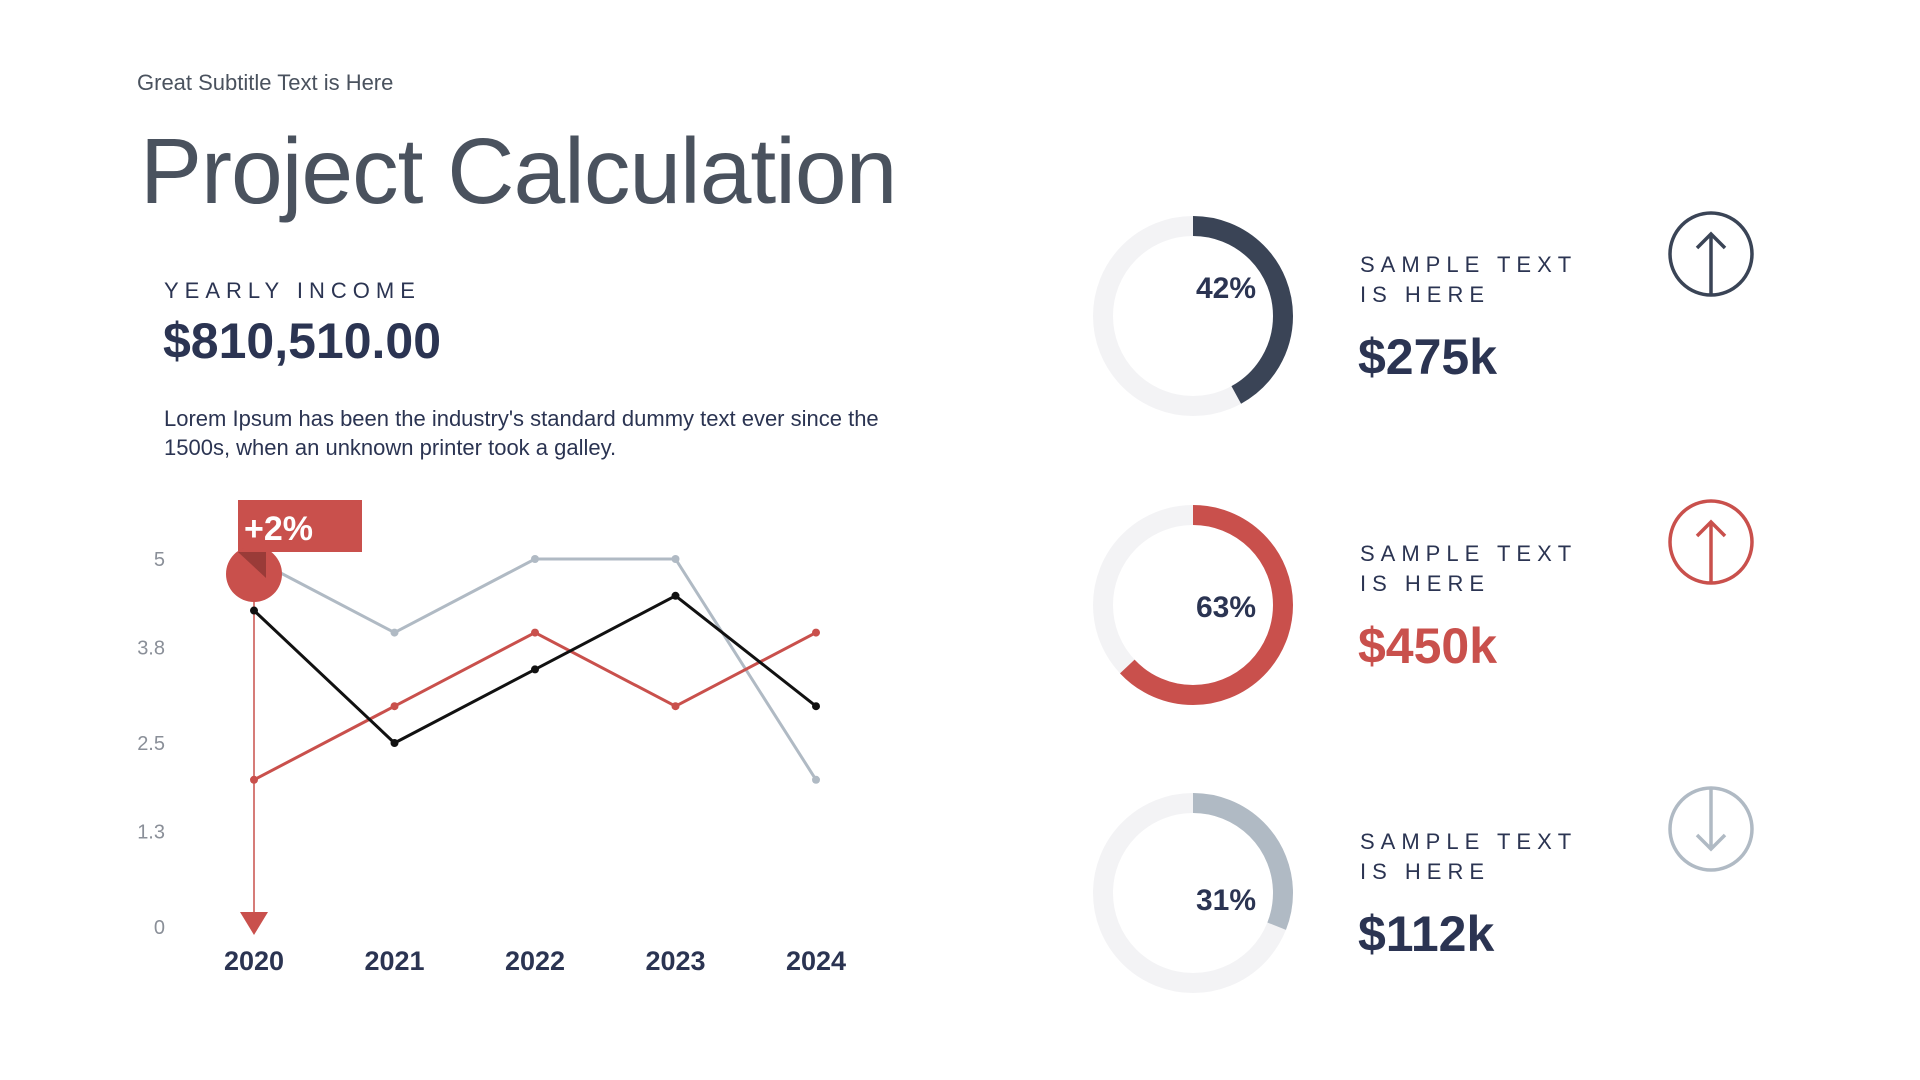 The image size is (1920, 1080). I want to click on badge-fold, so click(252, 565).